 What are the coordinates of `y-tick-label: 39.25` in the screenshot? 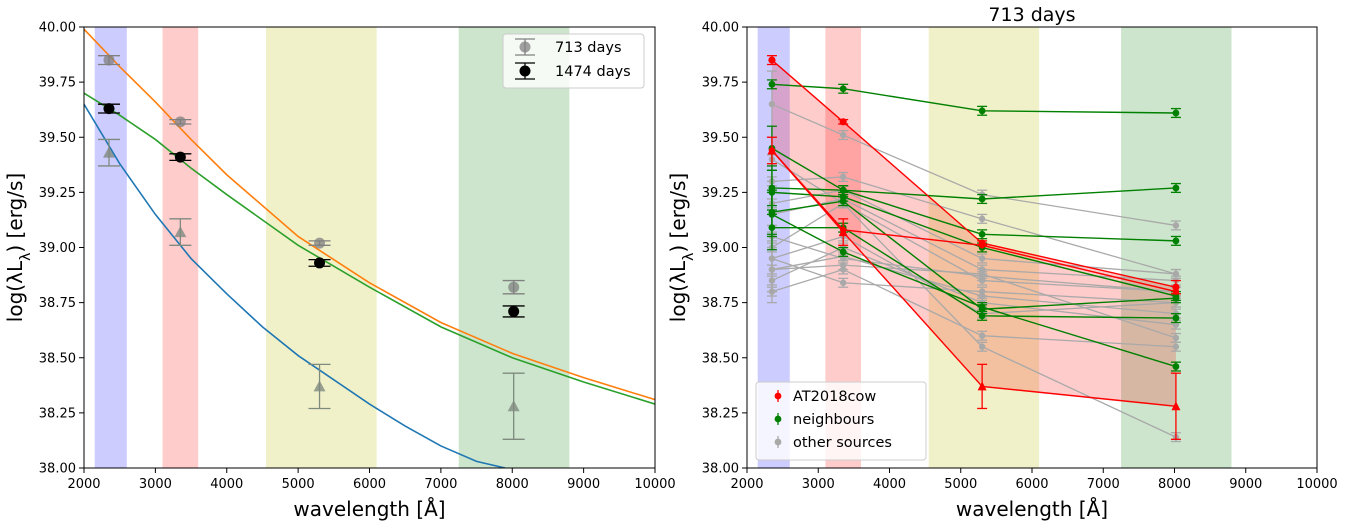 It's located at (57, 193).